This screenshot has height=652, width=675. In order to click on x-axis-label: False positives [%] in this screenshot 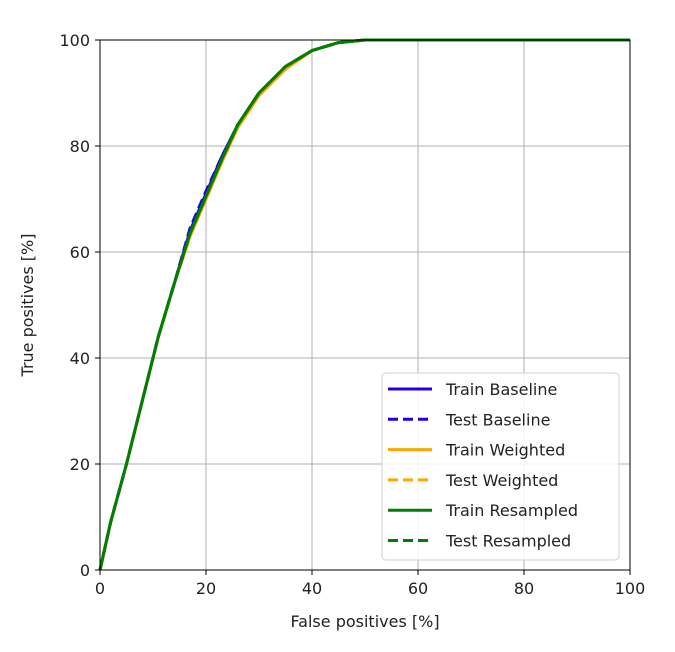, I will do `click(364, 621)`.